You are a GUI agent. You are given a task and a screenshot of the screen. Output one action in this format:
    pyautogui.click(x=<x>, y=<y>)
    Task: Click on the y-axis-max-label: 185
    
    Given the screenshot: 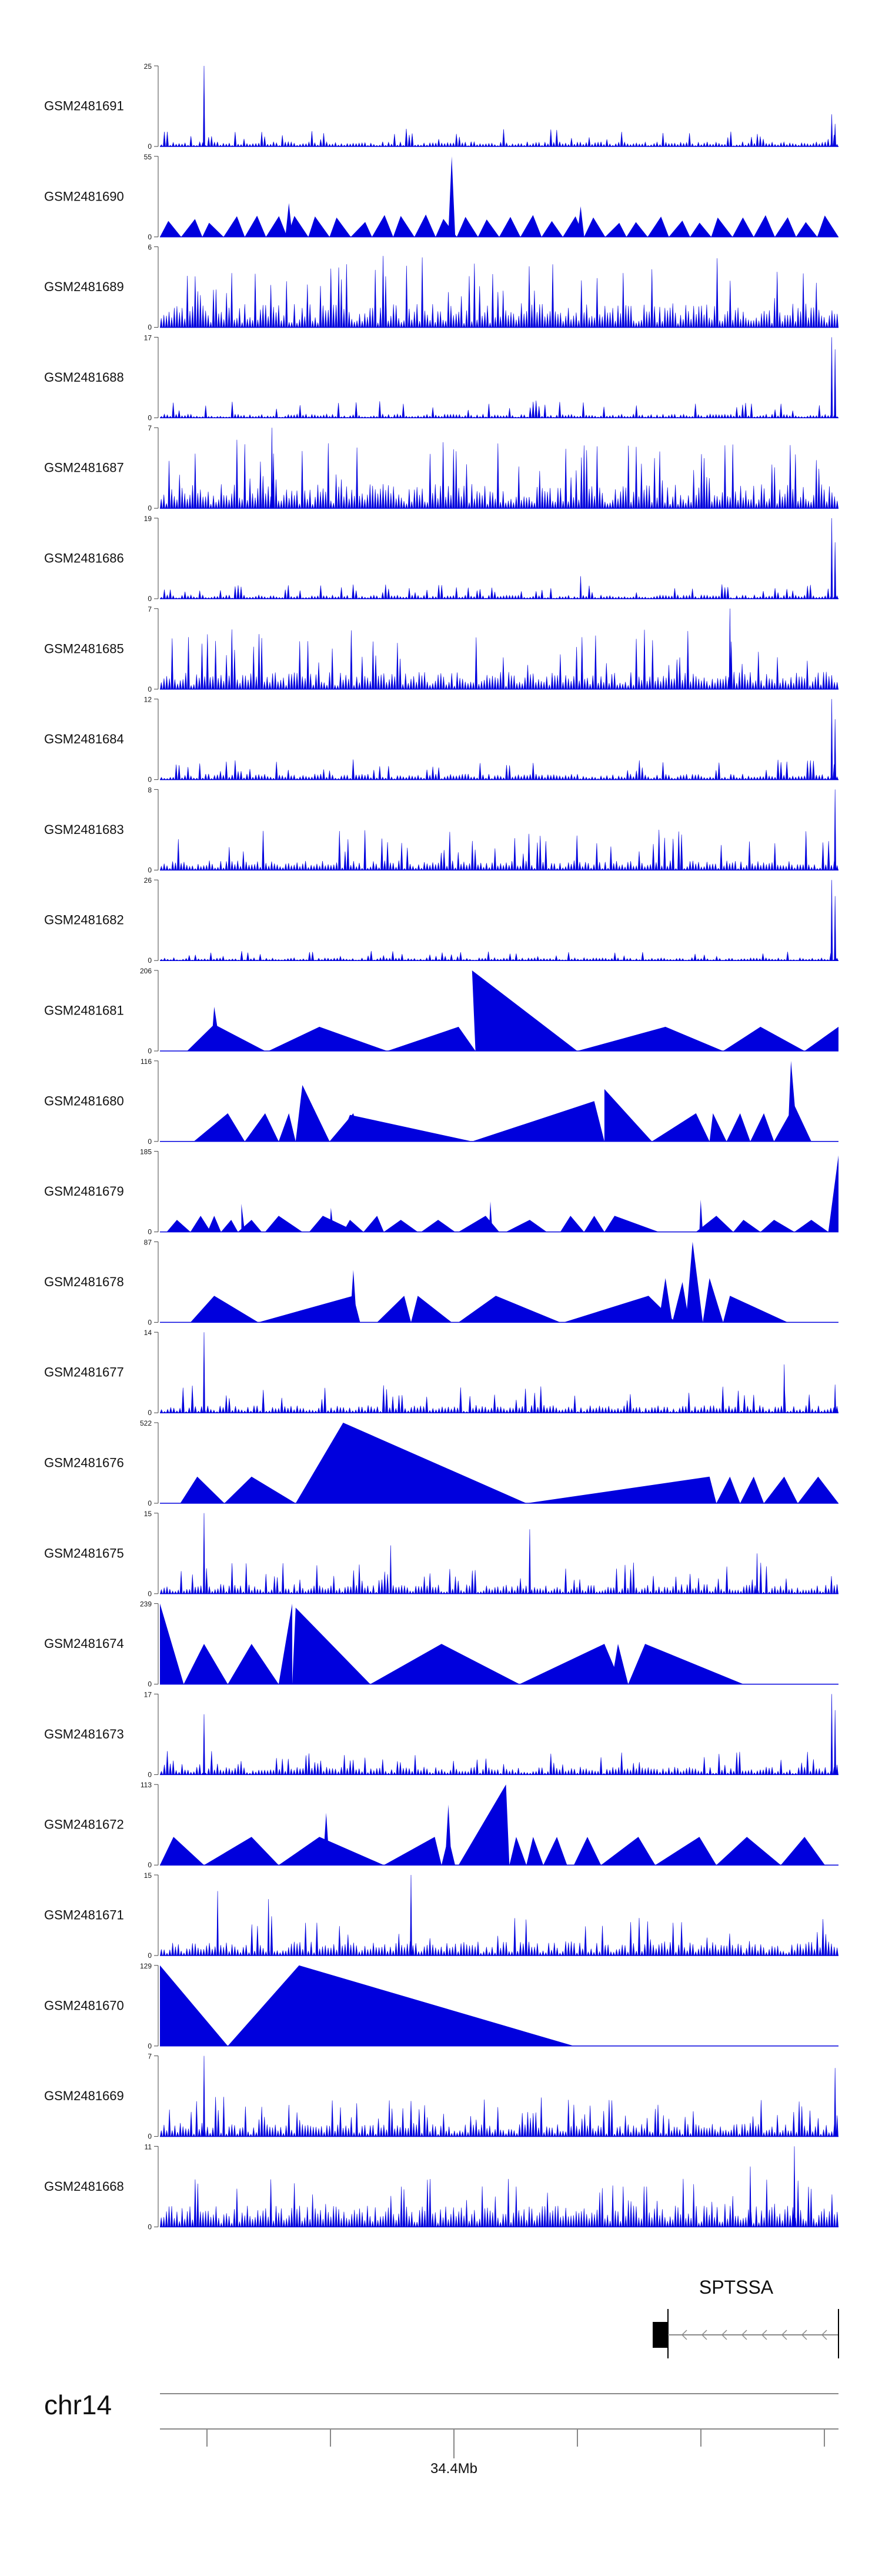 What is the action you would take?
    pyautogui.click(x=146, y=1152)
    